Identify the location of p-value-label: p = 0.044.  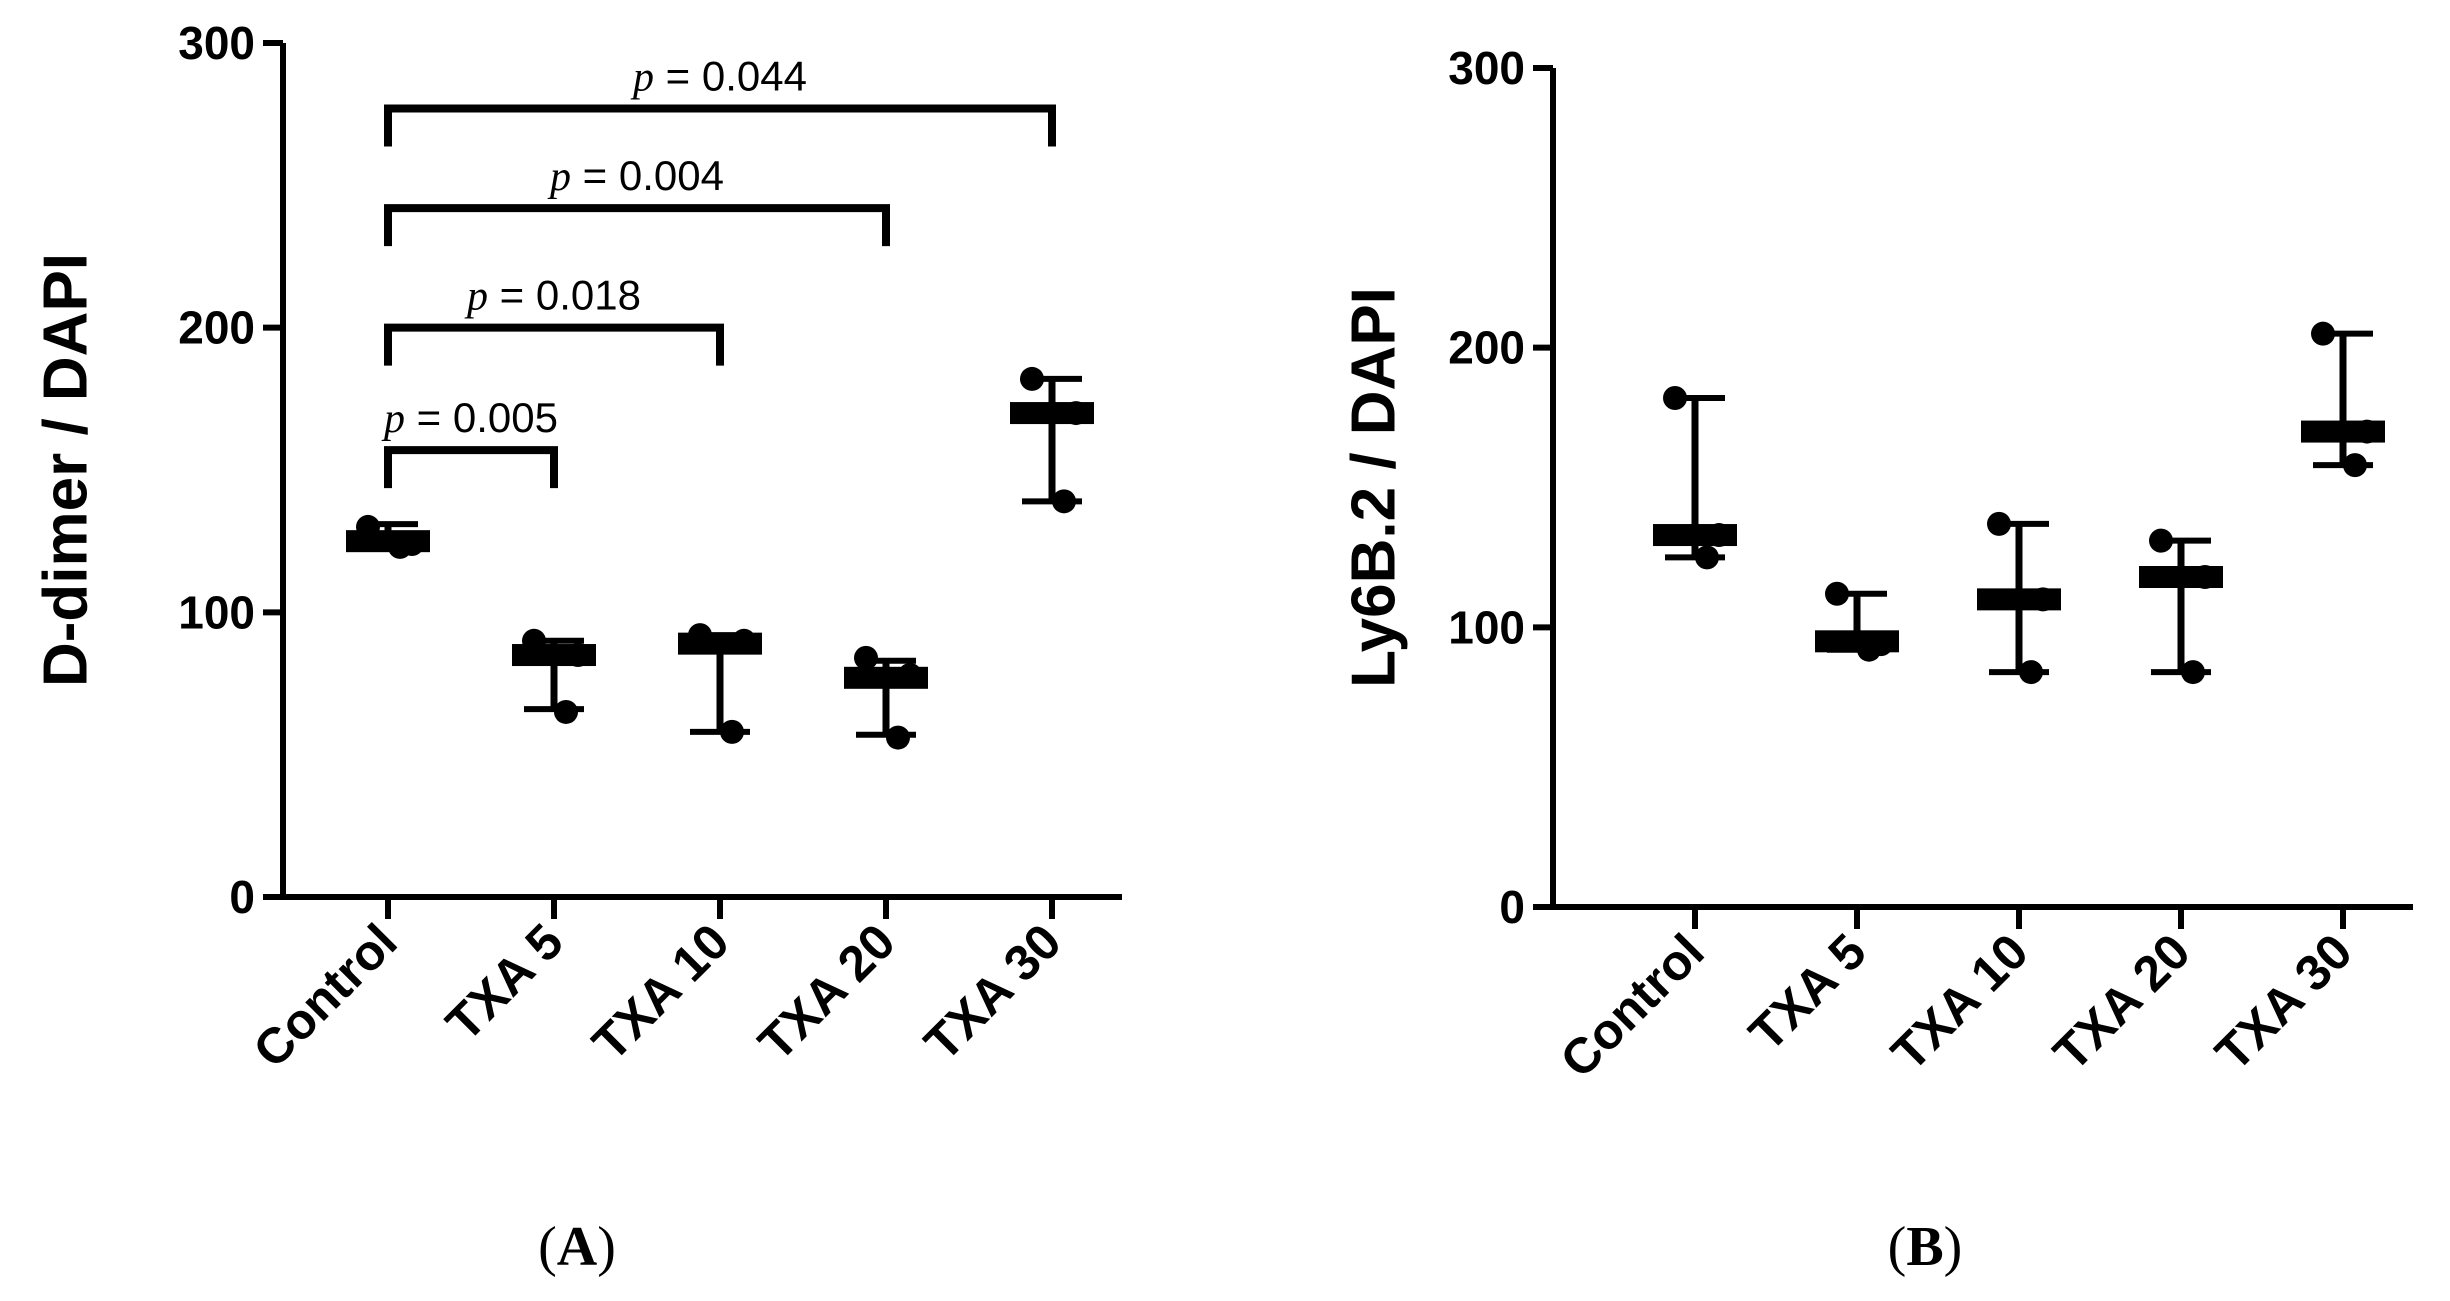
(718, 76).